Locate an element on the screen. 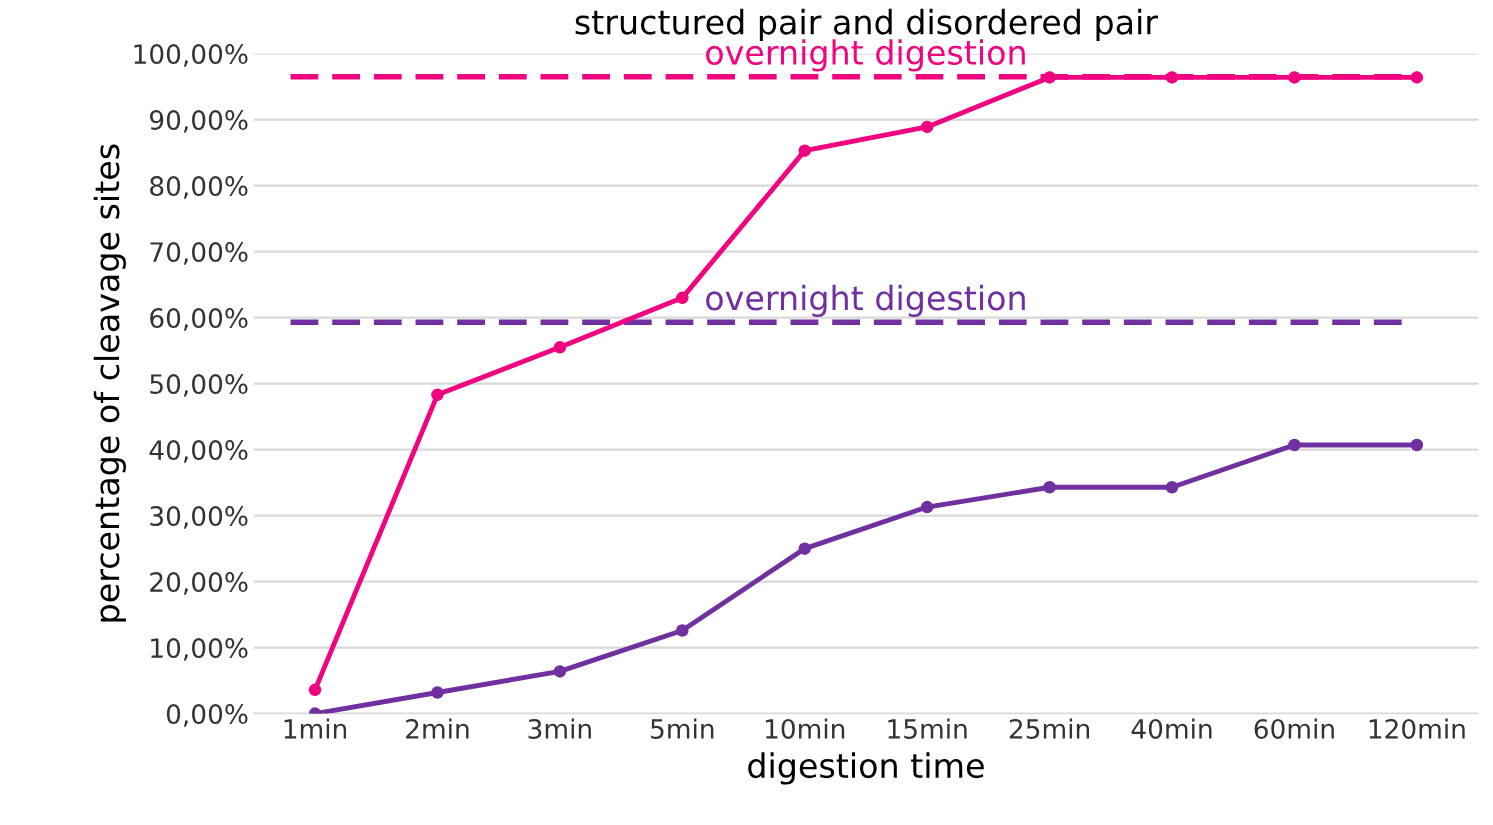 The width and height of the screenshot is (1493, 825). x-tick-label: 15min is located at coordinates (927, 728).